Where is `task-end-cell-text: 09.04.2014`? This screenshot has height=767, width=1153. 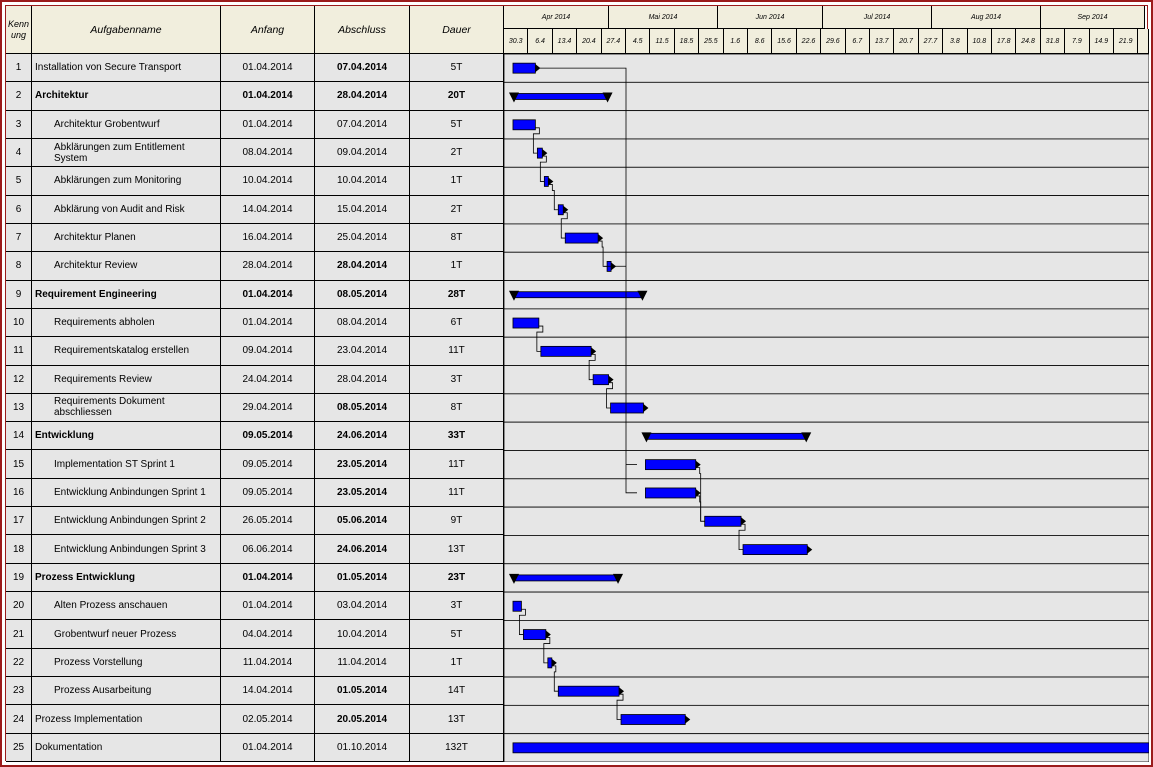
task-end-cell-text: 09.04.2014 is located at coordinates (362, 153).